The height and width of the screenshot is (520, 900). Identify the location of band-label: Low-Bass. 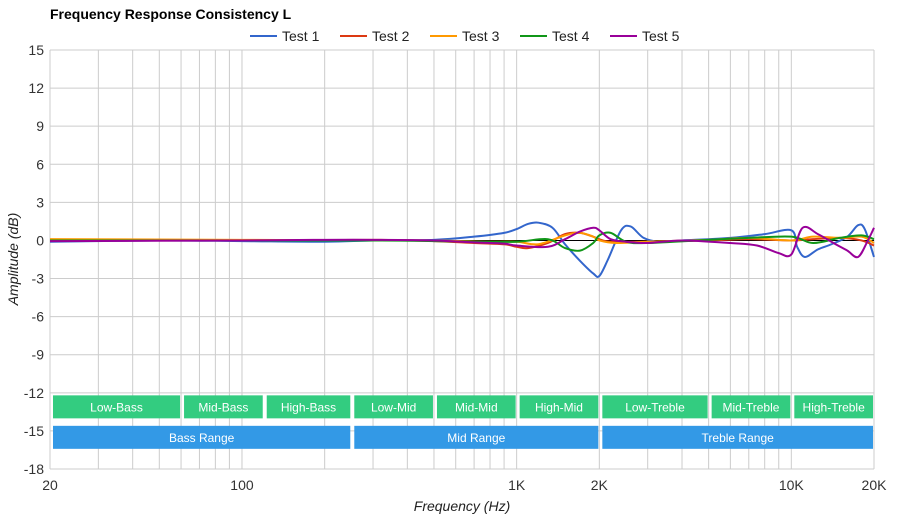
(116, 407).